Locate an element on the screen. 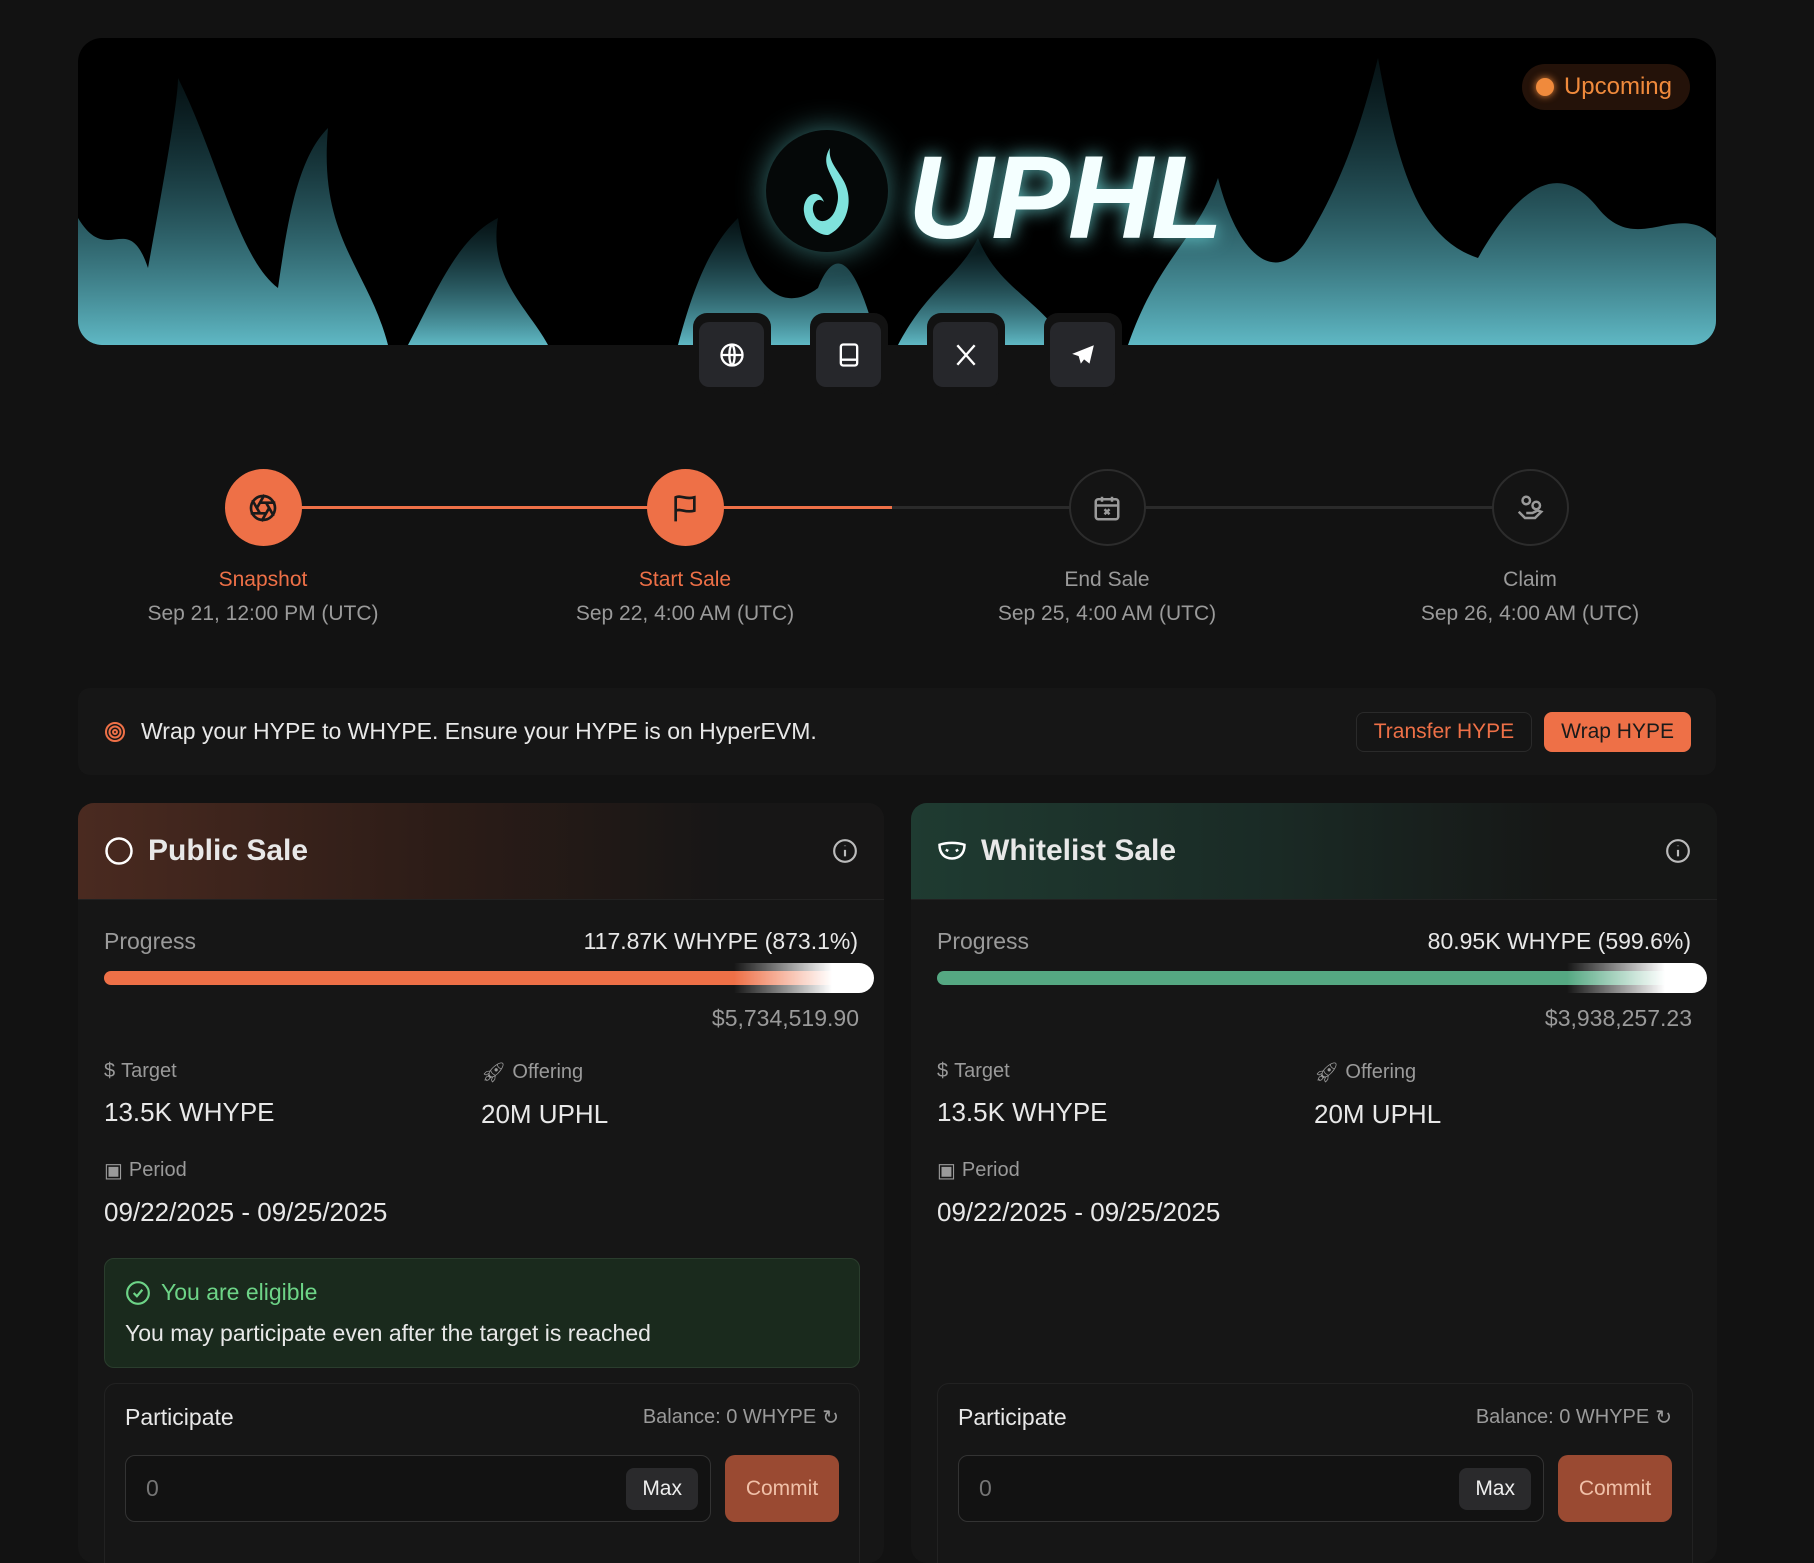 This screenshot has width=1814, height=1563. eligible-title: You are eligible is located at coordinates (239, 1292).